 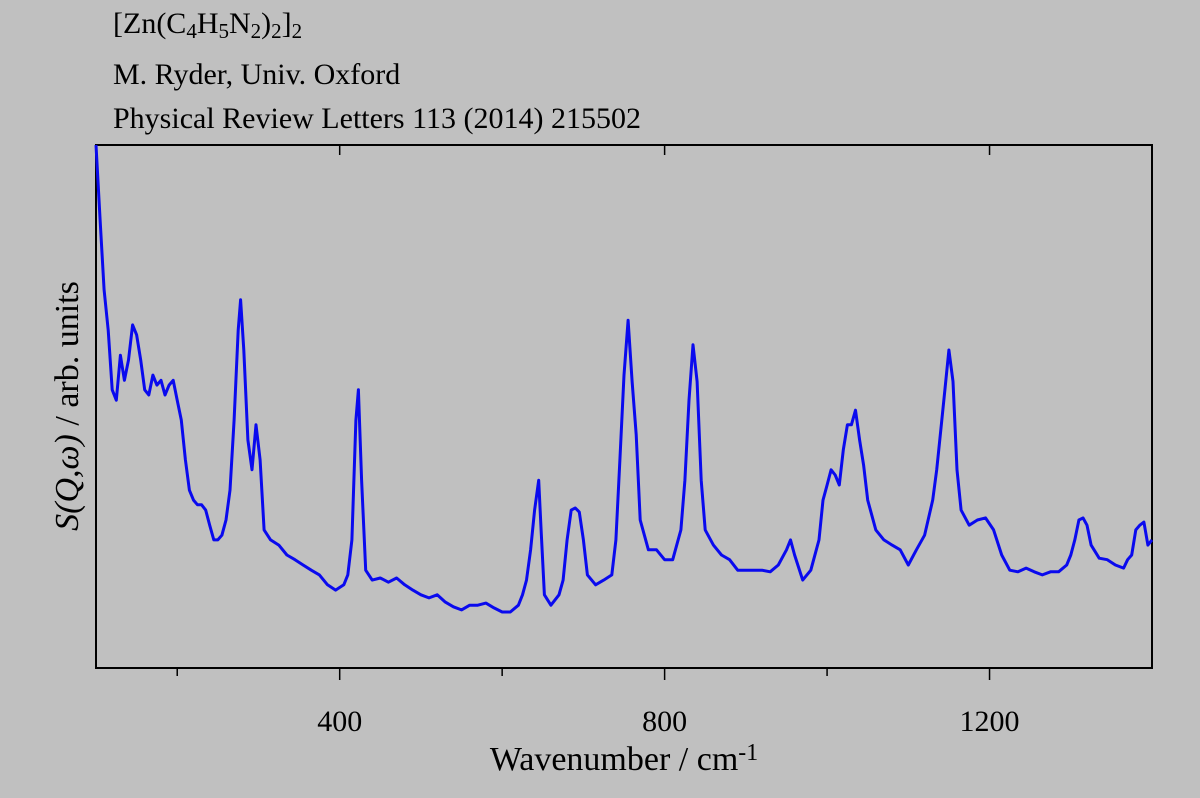 I want to click on text-segment: N, so click(x=240, y=23).